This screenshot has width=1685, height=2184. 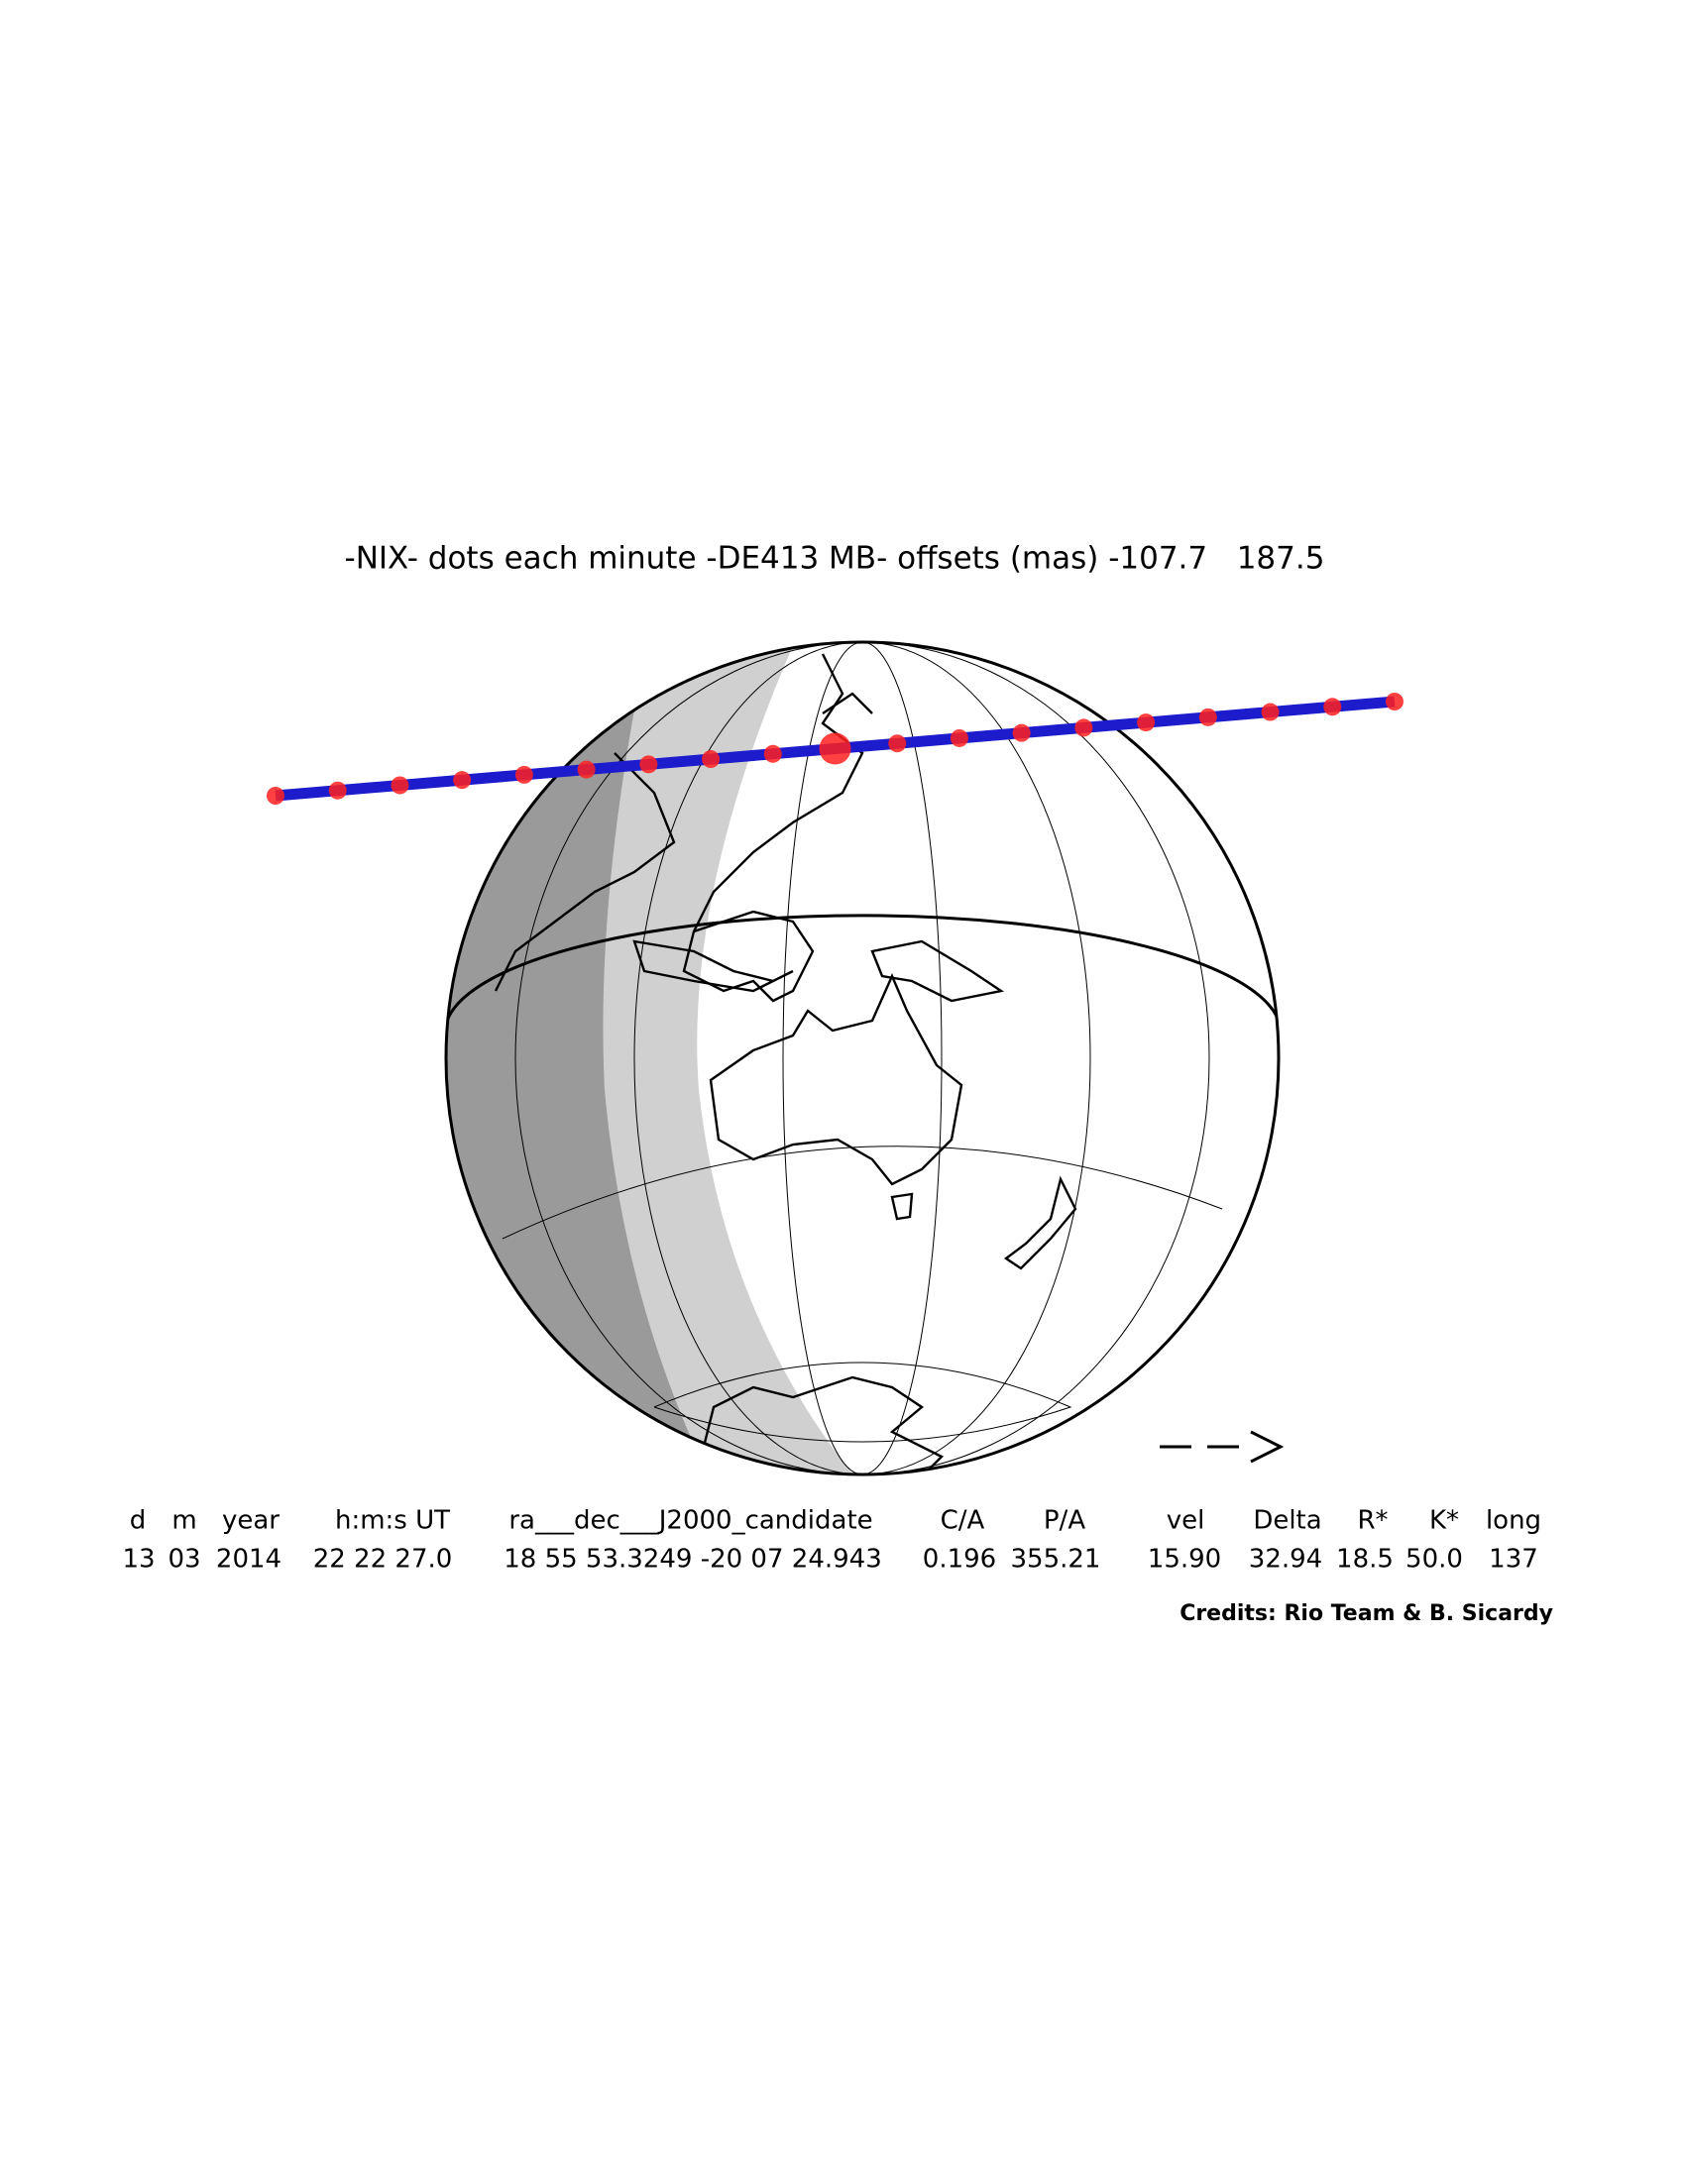 What do you see at coordinates (1513, 1560) in the screenshot?
I see `table-value: 137` at bounding box center [1513, 1560].